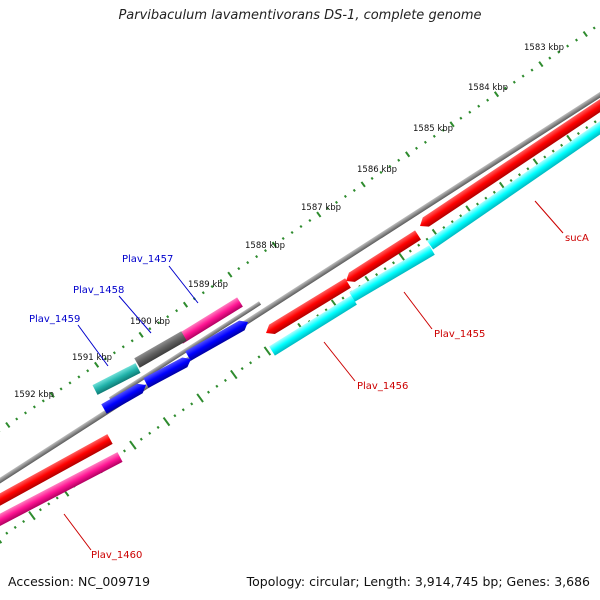  What do you see at coordinates (383, 256) in the screenshot?
I see `gene-plav-1455-upper` at bounding box center [383, 256].